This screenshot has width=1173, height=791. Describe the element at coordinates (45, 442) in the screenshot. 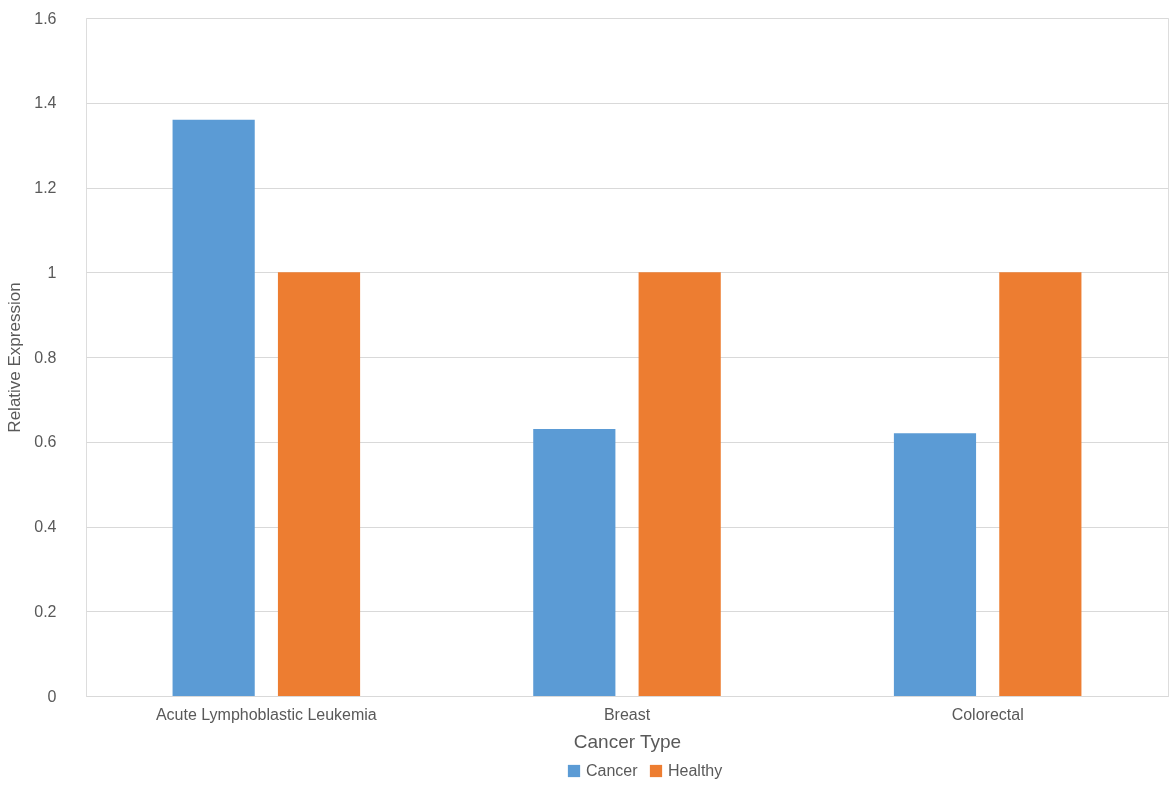

I see `y-tick-label: 0.6` at that location.